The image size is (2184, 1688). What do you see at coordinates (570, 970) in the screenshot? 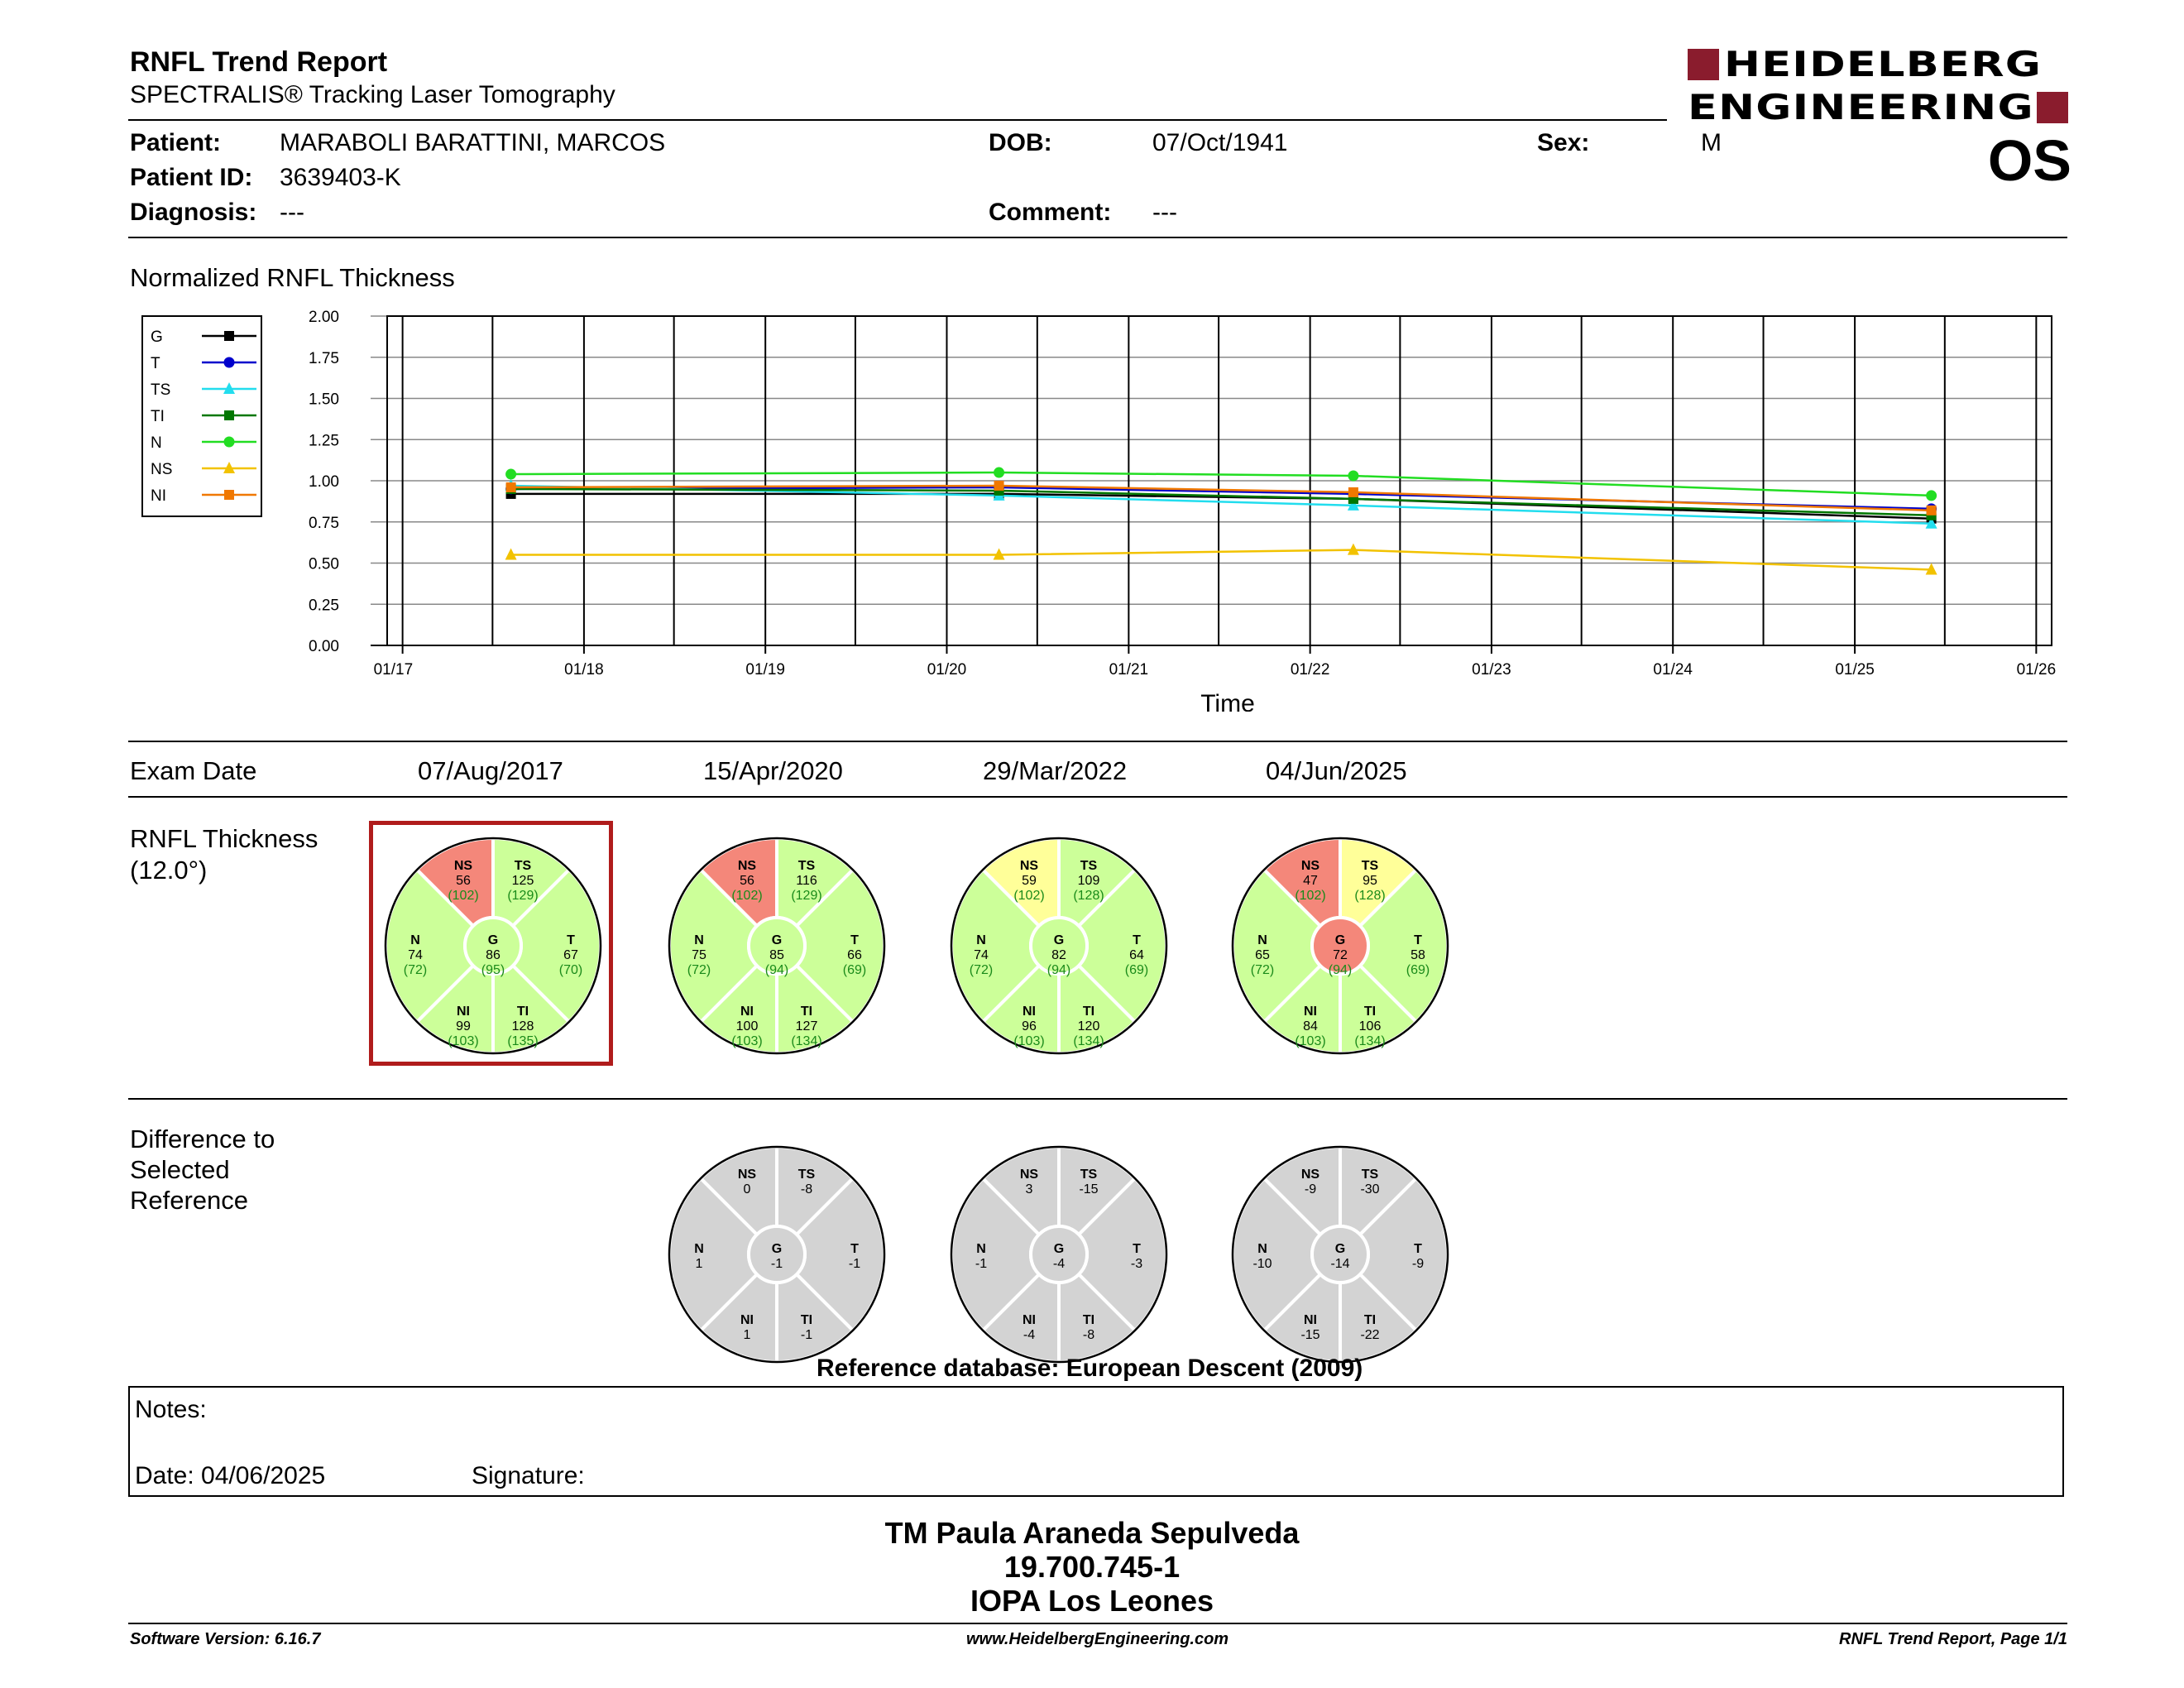
I see `sector-reference-T: (70)` at bounding box center [570, 970].